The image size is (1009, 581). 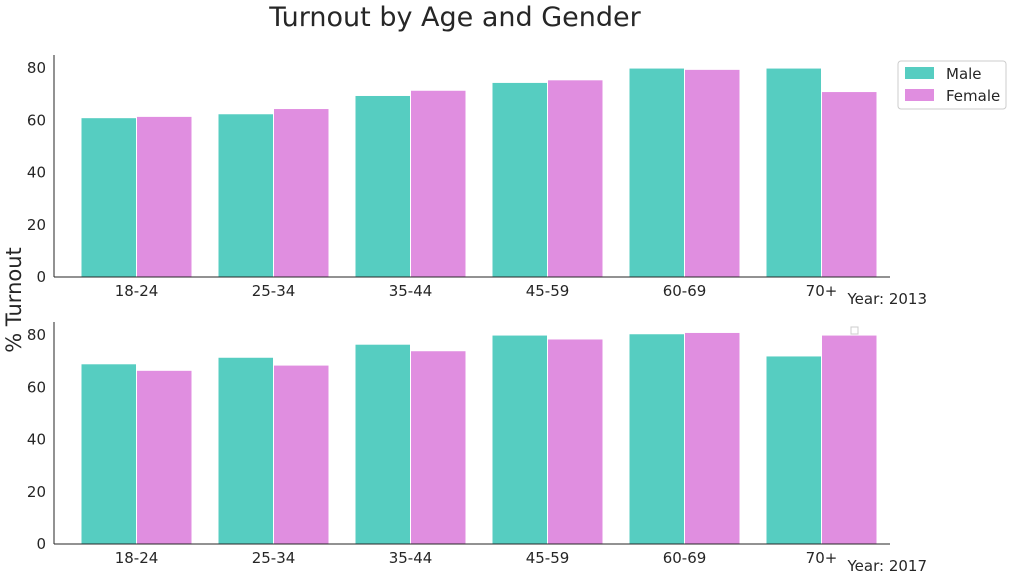 What do you see at coordinates (952, 85) in the screenshot?
I see `legend: Male Female` at bounding box center [952, 85].